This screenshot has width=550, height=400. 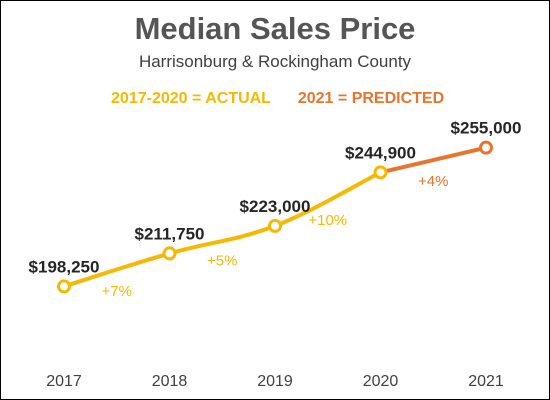 What do you see at coordinates (222, 261) in the screenshot?
I see `change-label-2019: +5%` at bounding box center [222, 261].